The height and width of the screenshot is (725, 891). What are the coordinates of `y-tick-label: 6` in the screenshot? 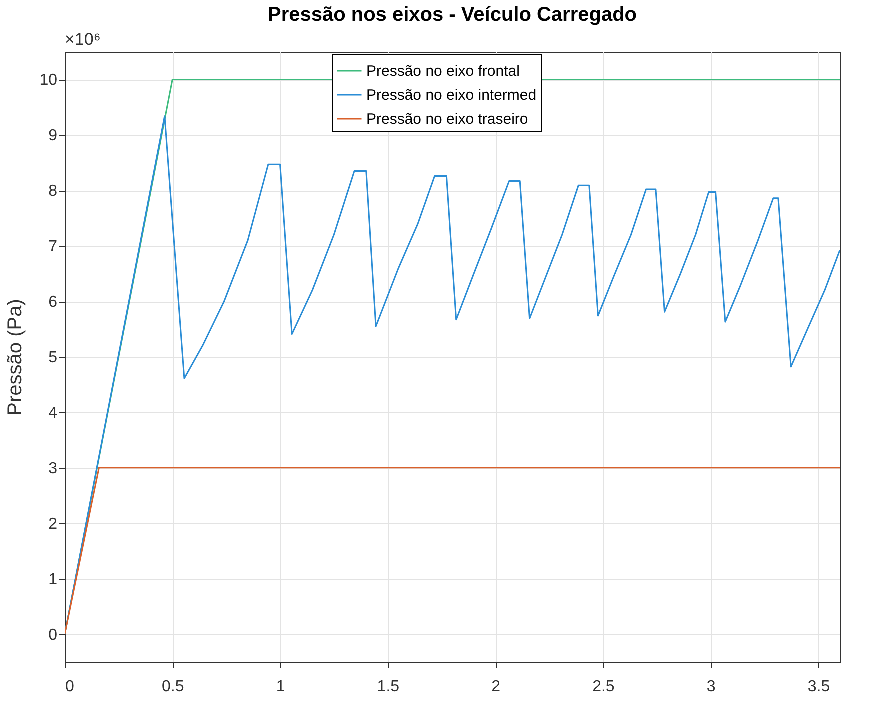 It's located at (53, 303).